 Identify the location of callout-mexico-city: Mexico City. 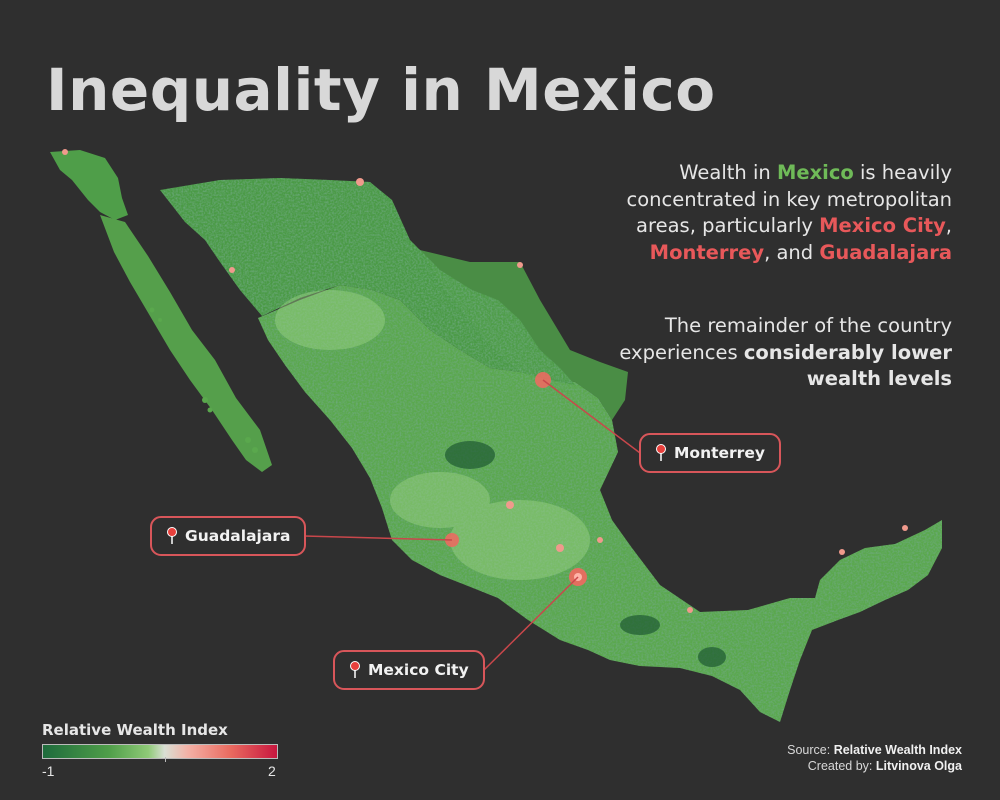
(409, 670).